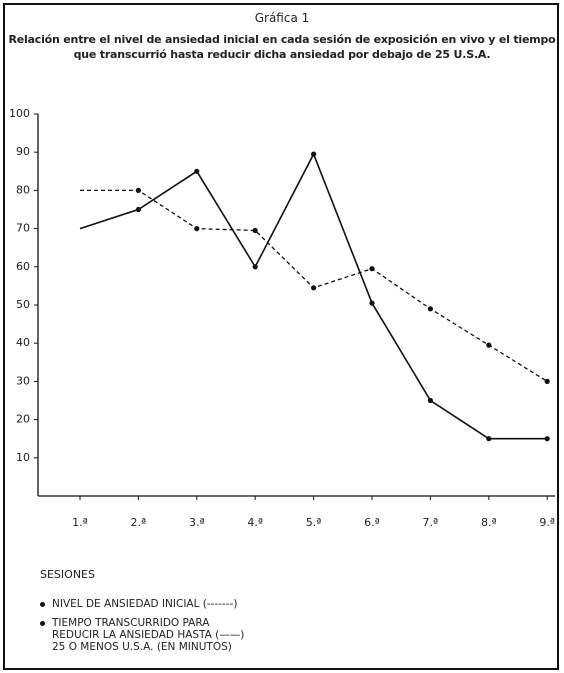  I want to click on x-tick-label: 3.ª, so click(197, 522).